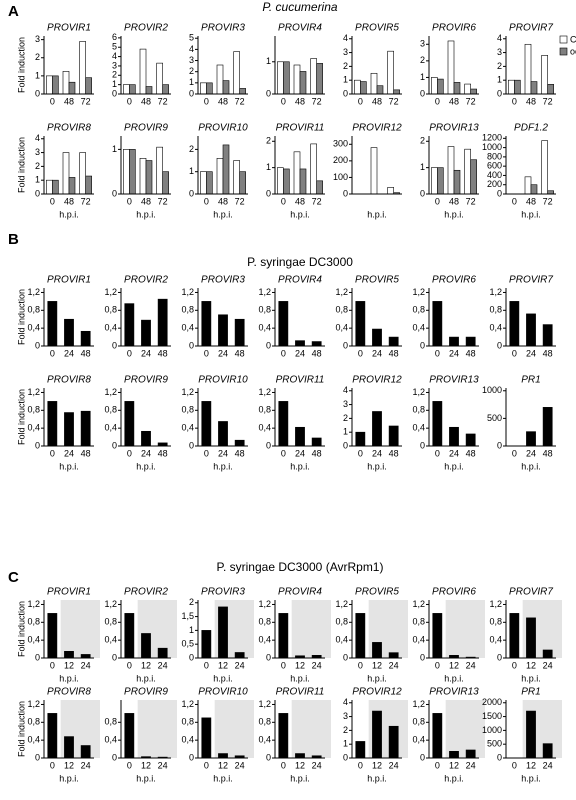 The height and width of the screenshot is (800, 576). I want to click on chart-title: PROVIR1, so click(69, 28).